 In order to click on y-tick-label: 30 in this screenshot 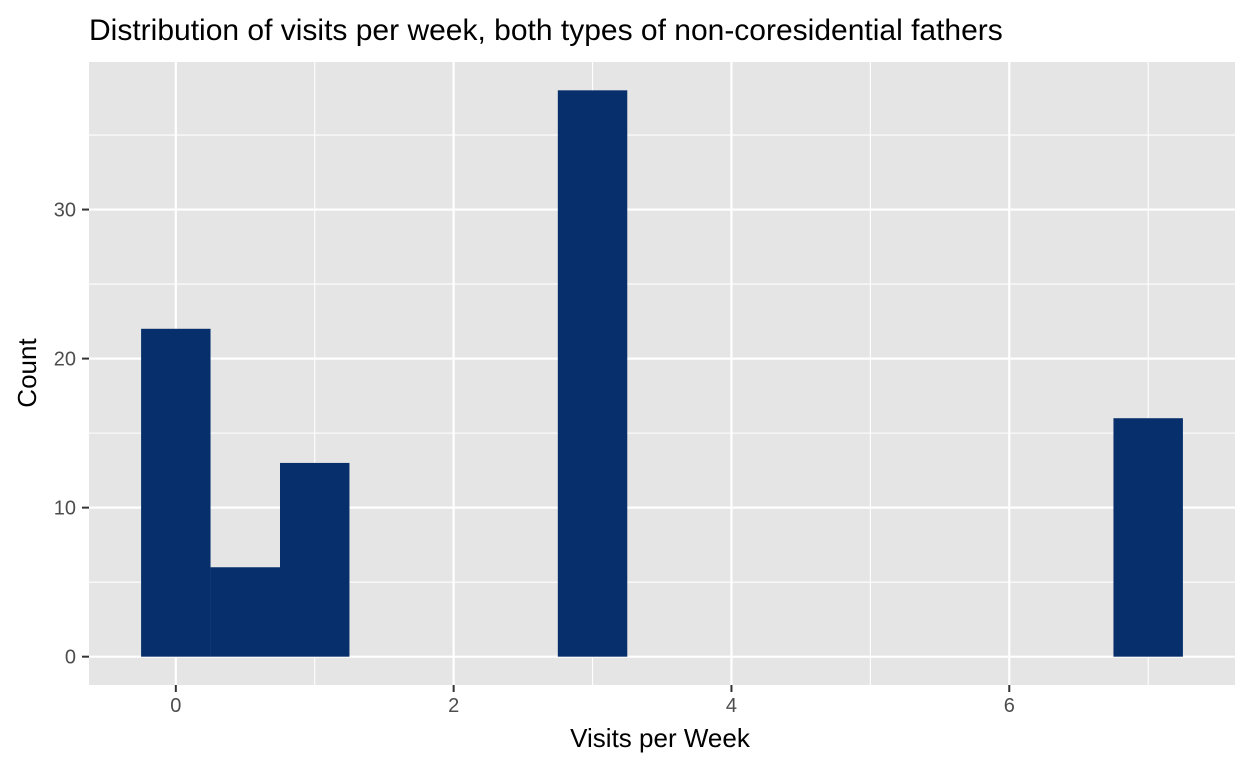, I will do `click(65, 211)`.